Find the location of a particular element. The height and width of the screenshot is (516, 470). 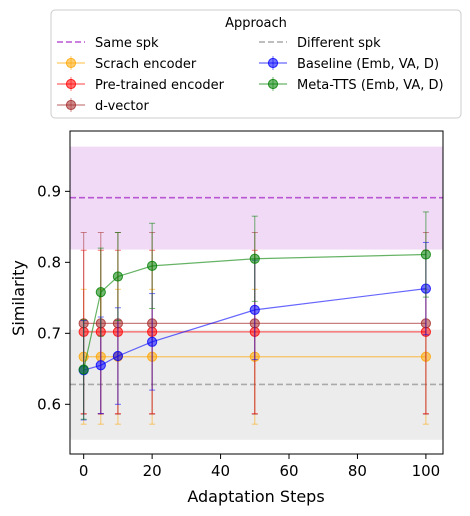

legend-label: Different spk is located at coordinates (339, 43).